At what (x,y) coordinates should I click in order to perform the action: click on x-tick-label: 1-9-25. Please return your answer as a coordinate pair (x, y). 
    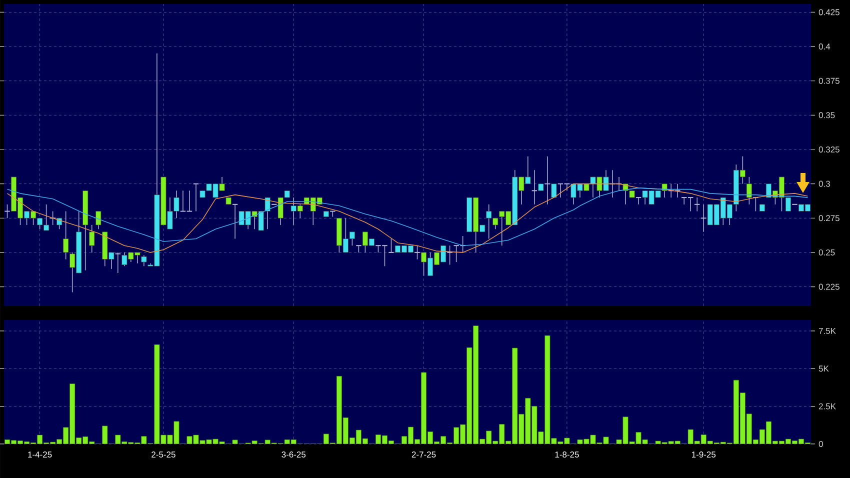
    Looking at the image, I should click on (704, 455).